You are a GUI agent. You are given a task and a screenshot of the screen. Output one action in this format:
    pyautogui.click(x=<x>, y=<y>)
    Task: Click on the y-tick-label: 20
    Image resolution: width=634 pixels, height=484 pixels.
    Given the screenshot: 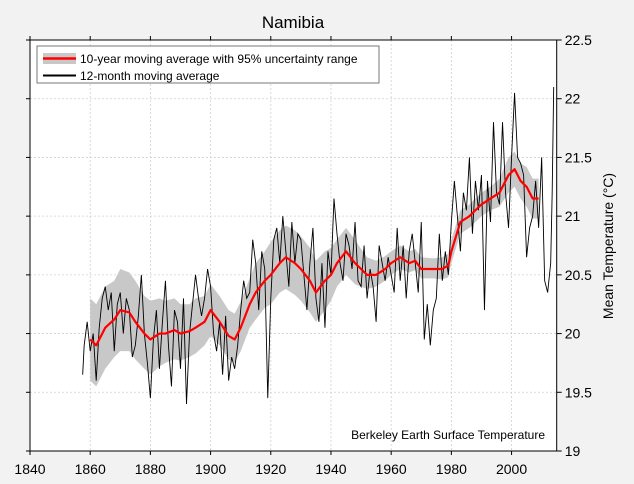 What is the action you would take?
    pyautogui.click(x=573, y=334)
    